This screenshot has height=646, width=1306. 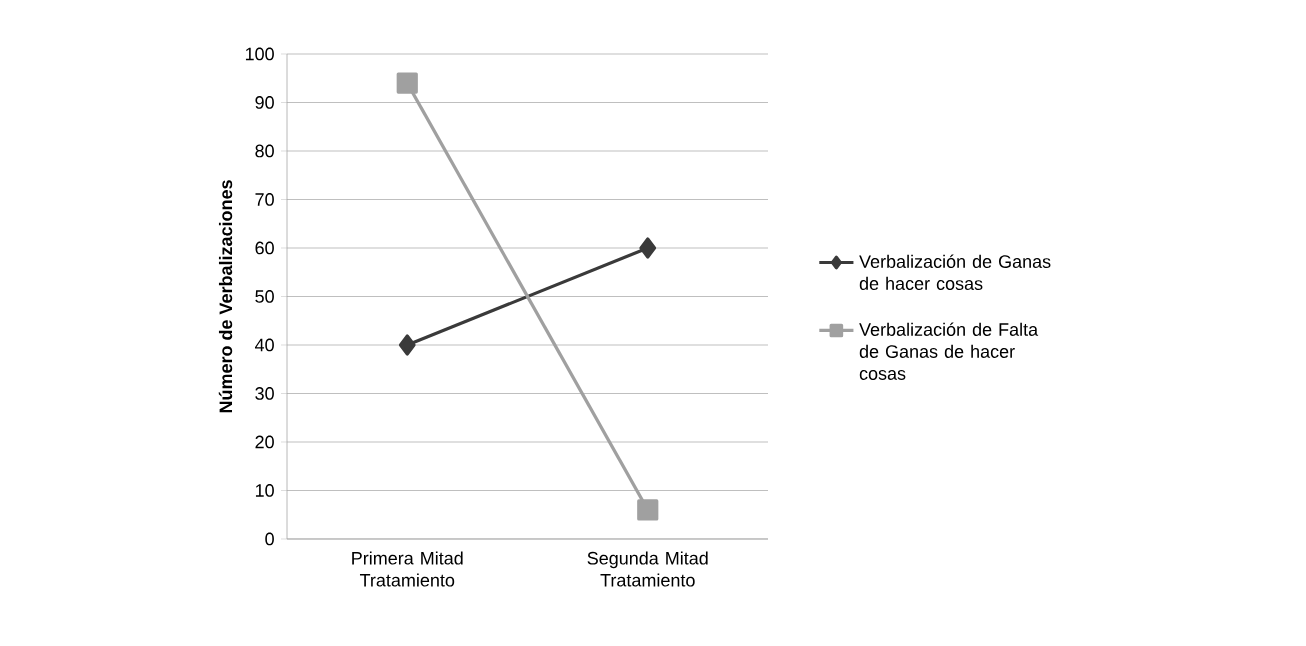 I want to click on legend-label: Verbalización de Ganas de hacer cosas, so click(x=955, y=272).